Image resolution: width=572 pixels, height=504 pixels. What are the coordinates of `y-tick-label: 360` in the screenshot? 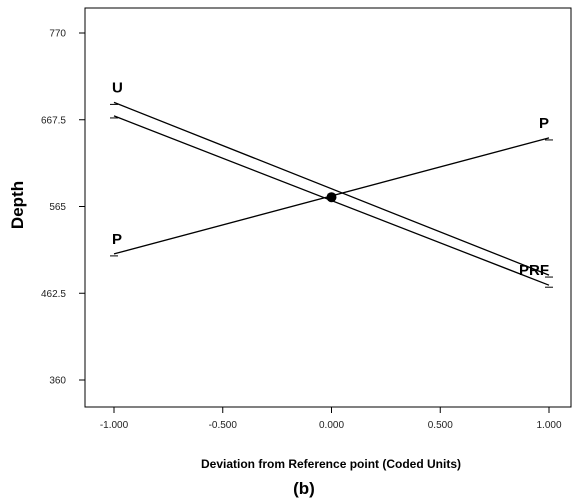 It's located at (57, 381).